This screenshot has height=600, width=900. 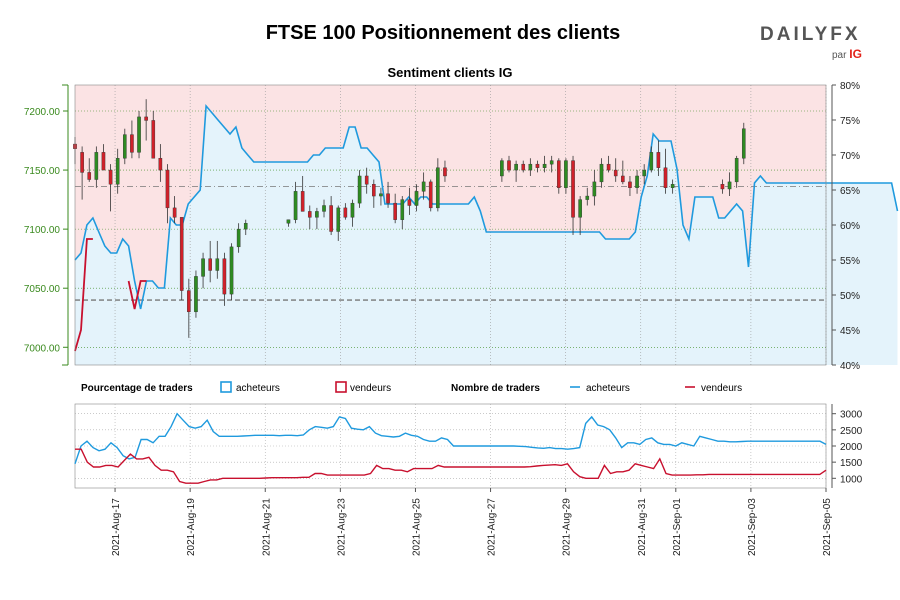 What do you see at coordinates (815, 44) in the screenshot?
I see `dailyfx-logo: DAILYFX par IG` at bounding box center [815, 44].